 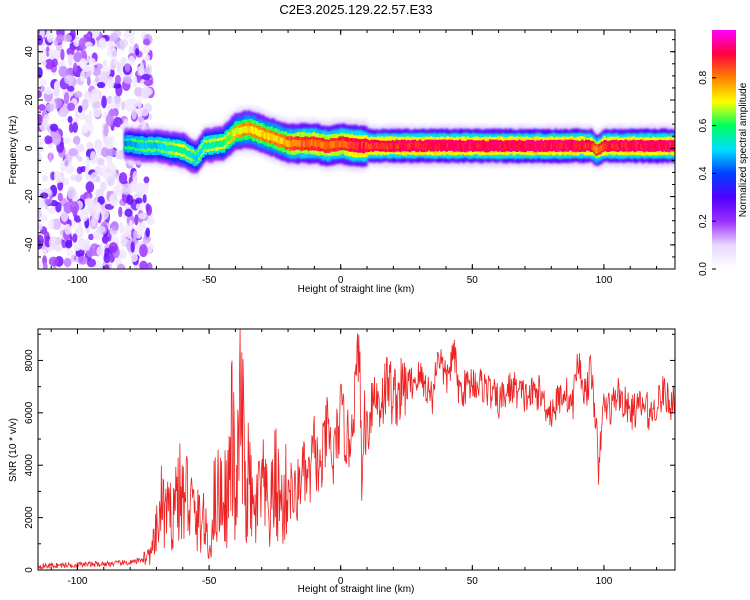 What do you see at coordinates (341, 280) in the screenshot?
I see `x-tick-label: 0` at bounding box center [341, 280].